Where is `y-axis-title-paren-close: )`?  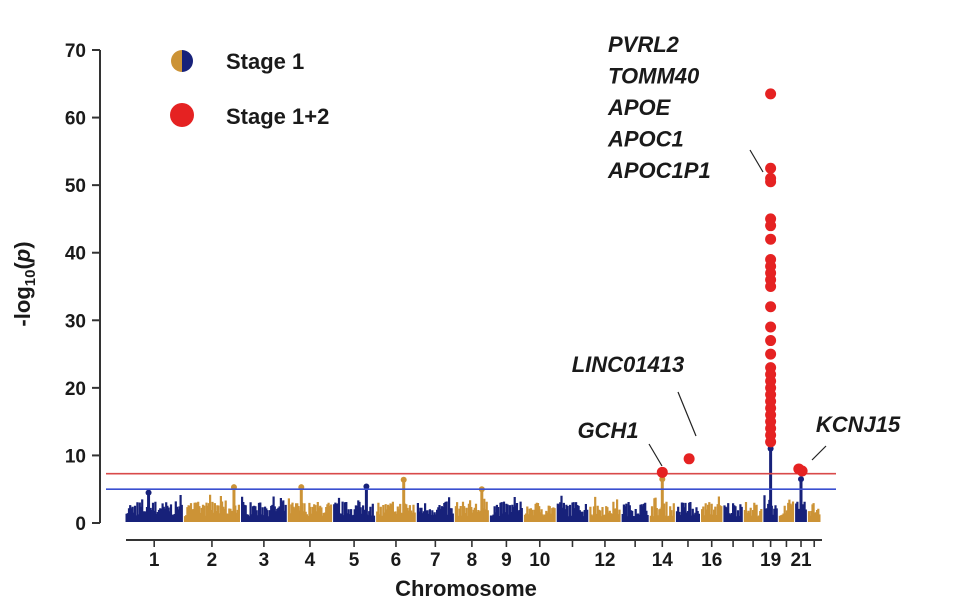 y-axis-title-paren-close: ) is located at coordinates (22, 244).